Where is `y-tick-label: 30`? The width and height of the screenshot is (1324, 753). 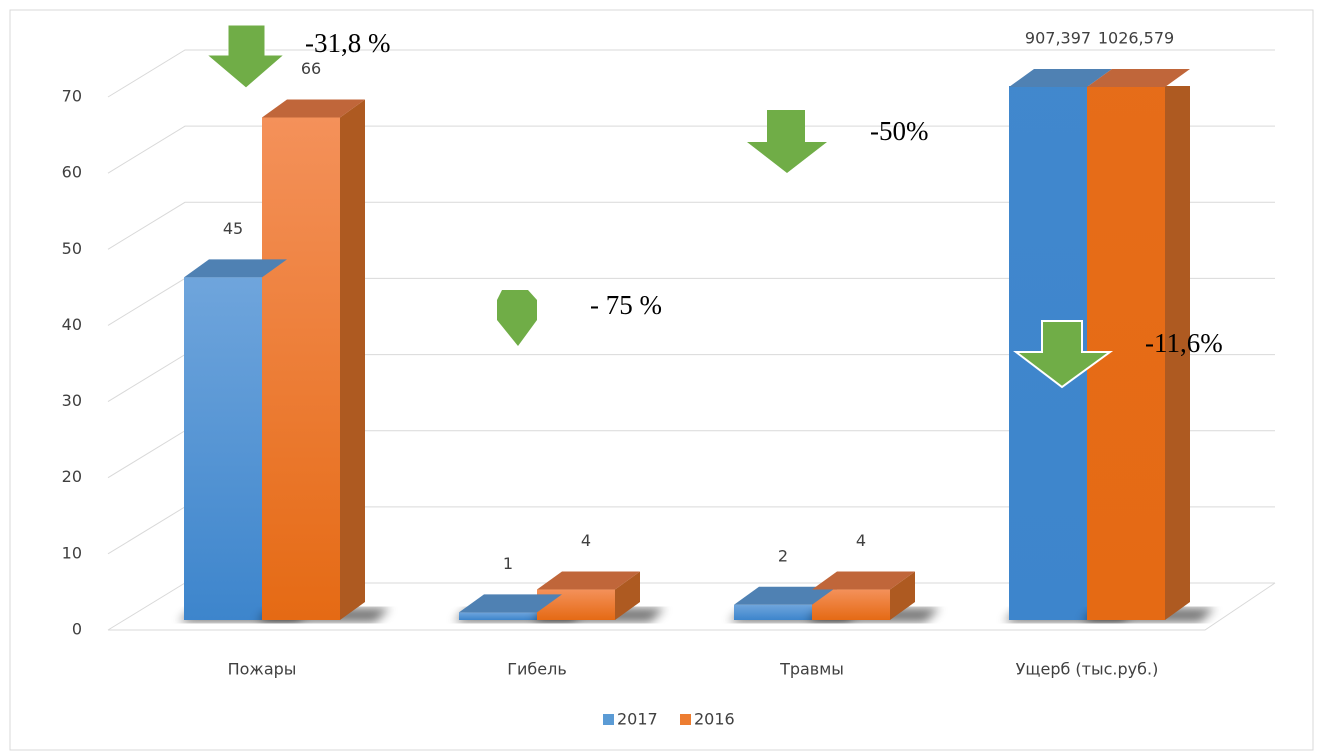
y-tick-label: 30 is located at coordinates (72, 400).